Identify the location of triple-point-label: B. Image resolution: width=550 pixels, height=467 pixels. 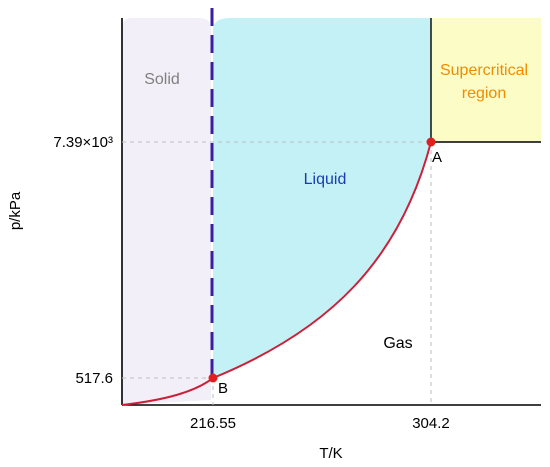
(223, 388).